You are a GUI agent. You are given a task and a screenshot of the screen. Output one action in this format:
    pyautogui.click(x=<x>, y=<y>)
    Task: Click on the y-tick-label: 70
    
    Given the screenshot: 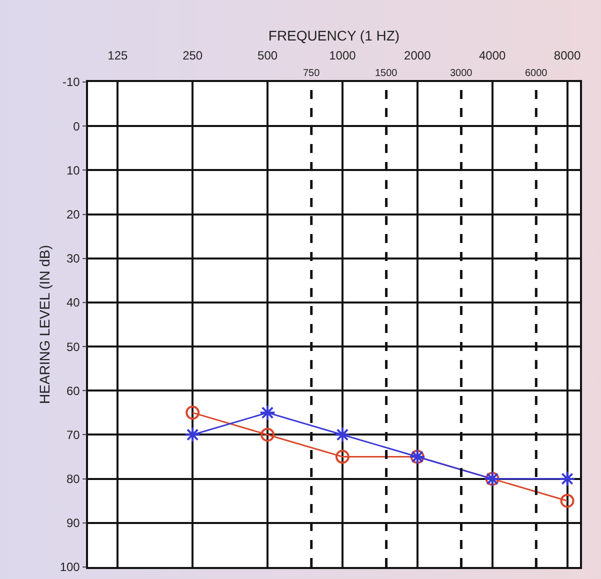 What is the action you would take?
    pyautogui.click(x=73, y=435)
    